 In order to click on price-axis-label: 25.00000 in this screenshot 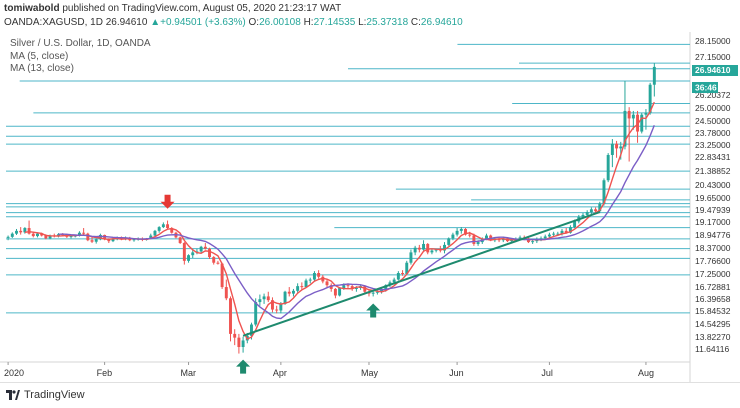, I will do `click(713, 108)`.